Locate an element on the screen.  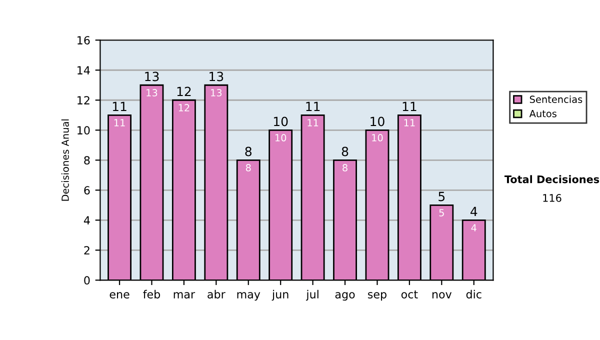
y-tick-label: 2 is located at coordinates (87, 250).